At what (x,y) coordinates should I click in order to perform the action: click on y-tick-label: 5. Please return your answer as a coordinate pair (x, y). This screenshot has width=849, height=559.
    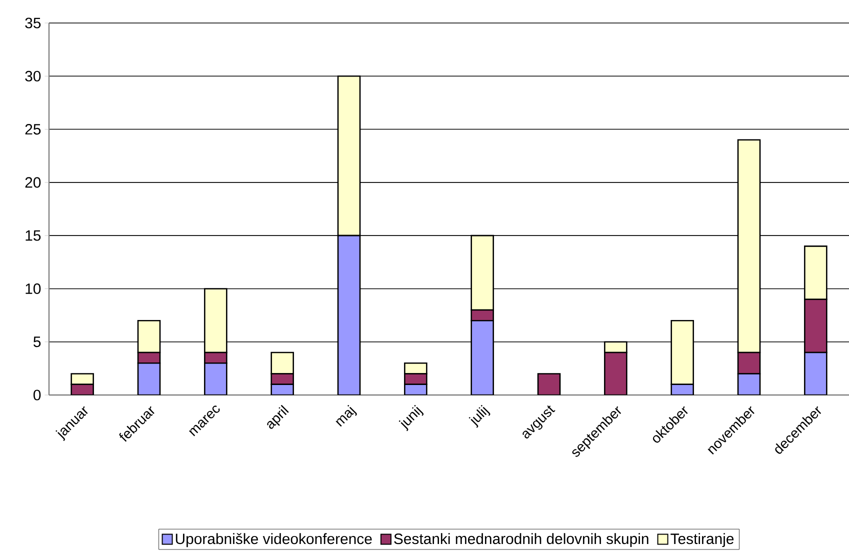
    Looking at the image, I should click on (37, 342).